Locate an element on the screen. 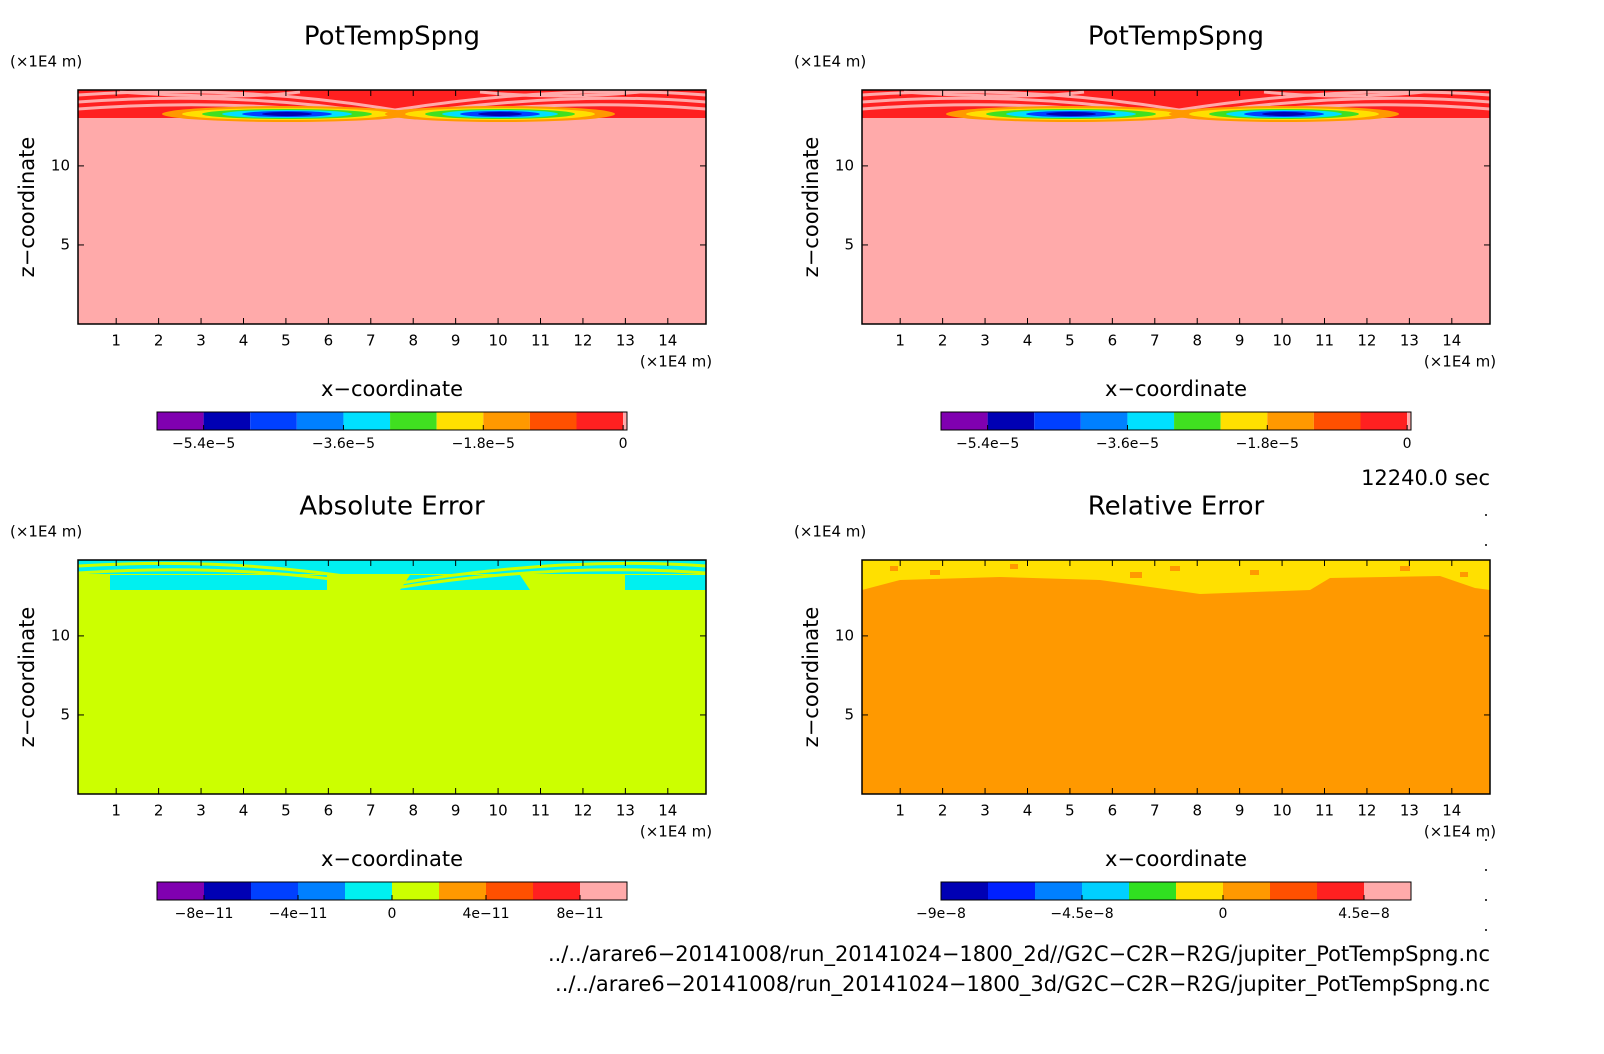 The image size is (1604, 1054). colorbar-tick-label: 4.5e−8 is located at coordinates (1364, 914).